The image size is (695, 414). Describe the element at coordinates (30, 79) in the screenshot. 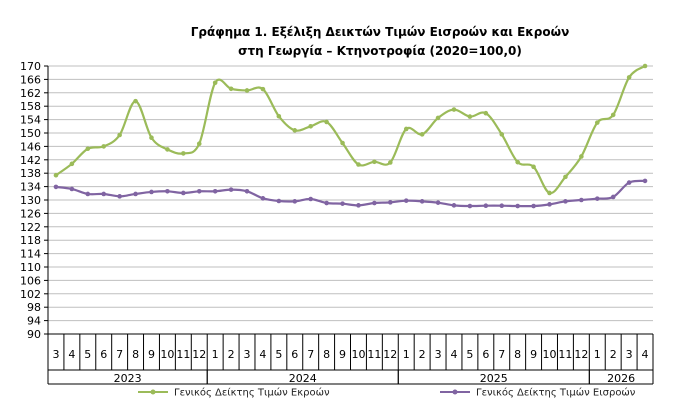

I see `y-tick-label: 166` at that location.